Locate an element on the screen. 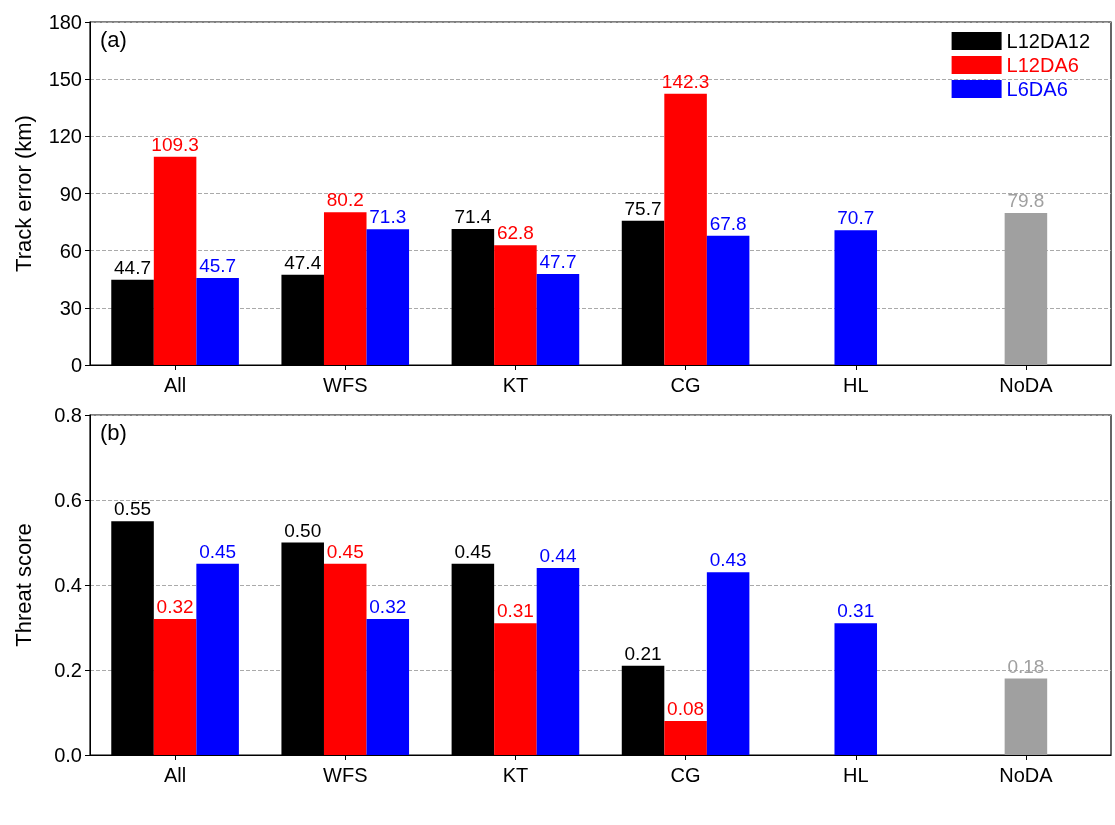 The image size is (1115, 825). y-tick-label: 150 is located at coordinates (65, 79).